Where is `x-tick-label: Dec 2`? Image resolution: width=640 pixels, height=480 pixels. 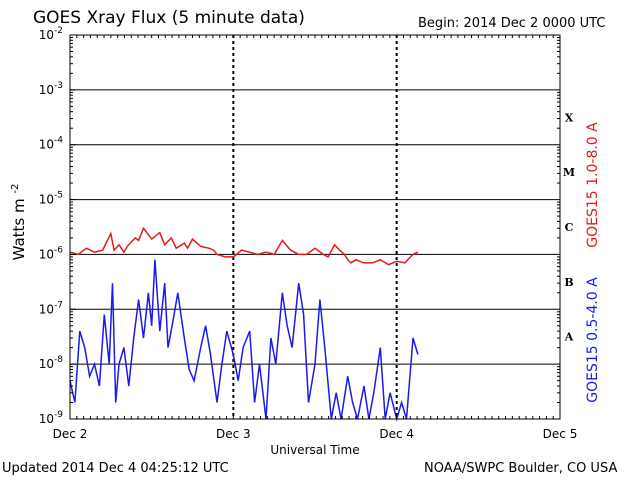 x-tick-label: Dec 2 is located at coordinates (70, 434).